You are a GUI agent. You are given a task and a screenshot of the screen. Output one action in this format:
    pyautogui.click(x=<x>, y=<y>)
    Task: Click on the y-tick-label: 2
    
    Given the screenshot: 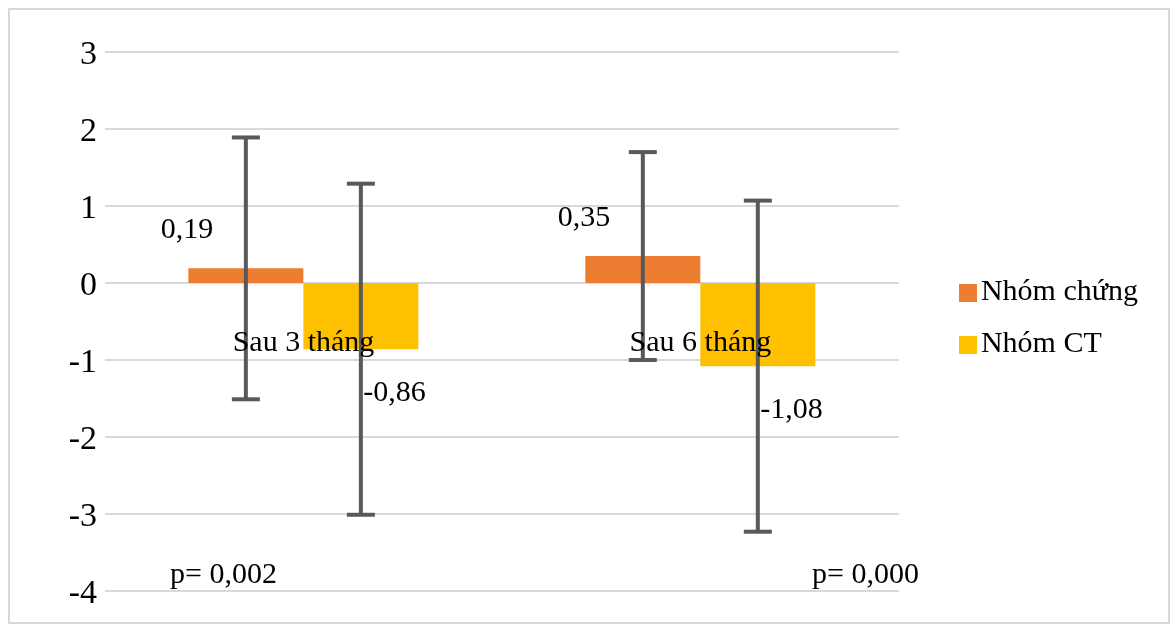 What is the action you would take?
    pyautogui.click(x=88, y=130)
    